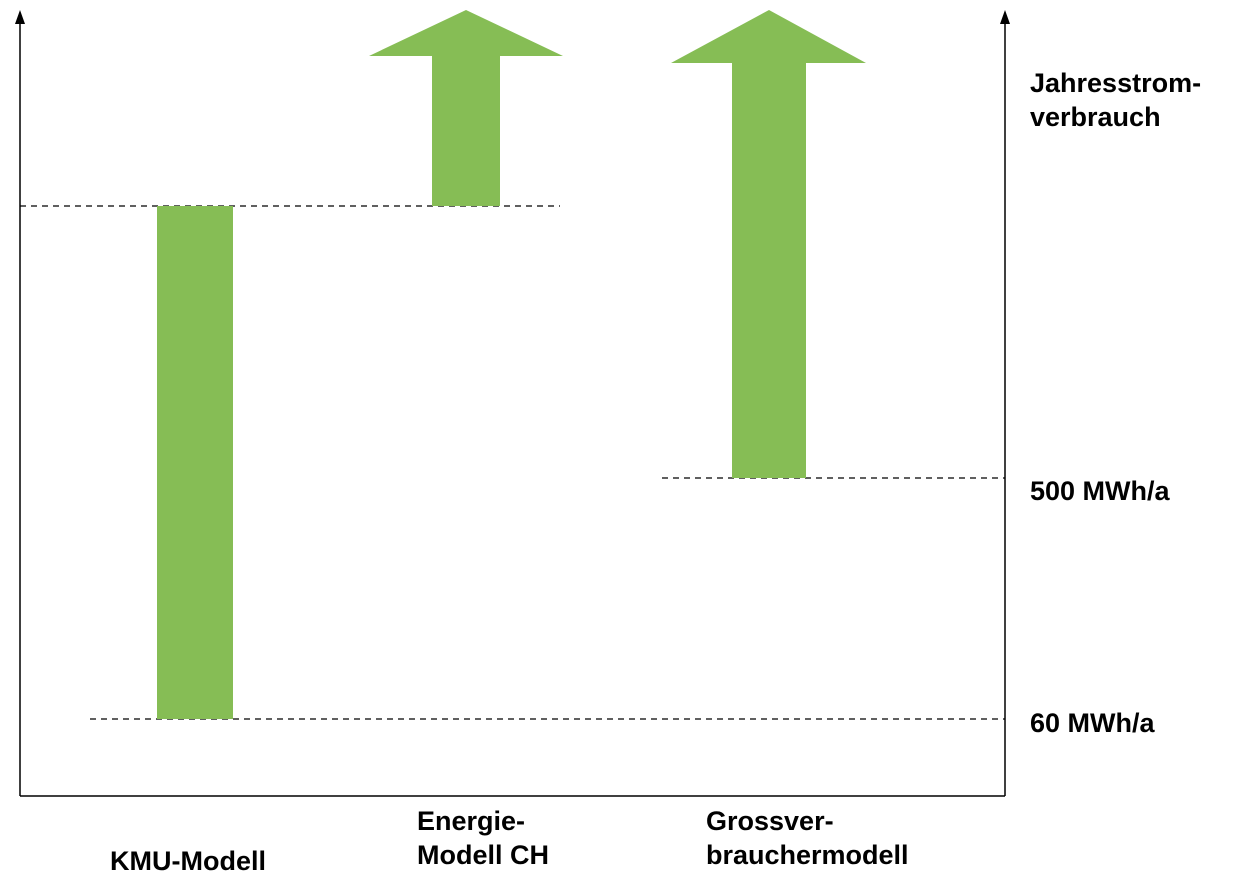 Image resolution: width=1247 pixels, height=878 pixels. I want to click on left-axis-arrowhead, so click(20, 17).